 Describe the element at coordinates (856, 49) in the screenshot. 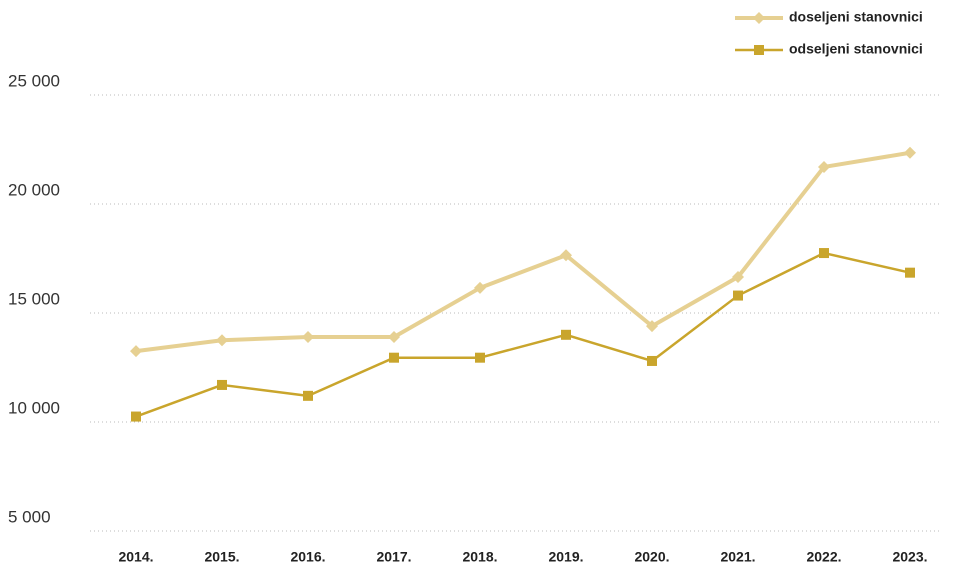

I see `legend-label: odseljeni stanovnici` at that location.